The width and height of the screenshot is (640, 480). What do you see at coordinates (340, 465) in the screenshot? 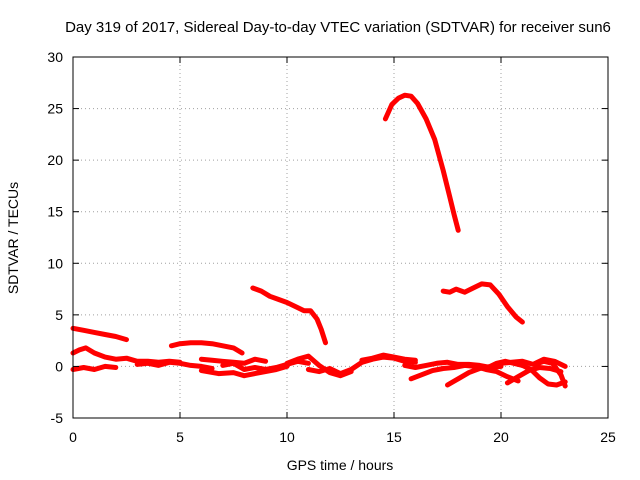
I see `x-axis-label: GPS time / hours` at bounding box center [340, 465].